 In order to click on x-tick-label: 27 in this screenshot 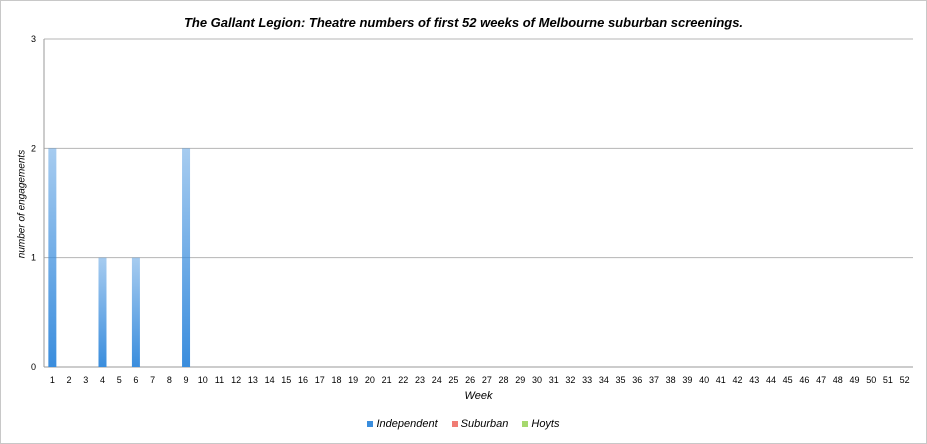, I will do `click(487, 380)`.